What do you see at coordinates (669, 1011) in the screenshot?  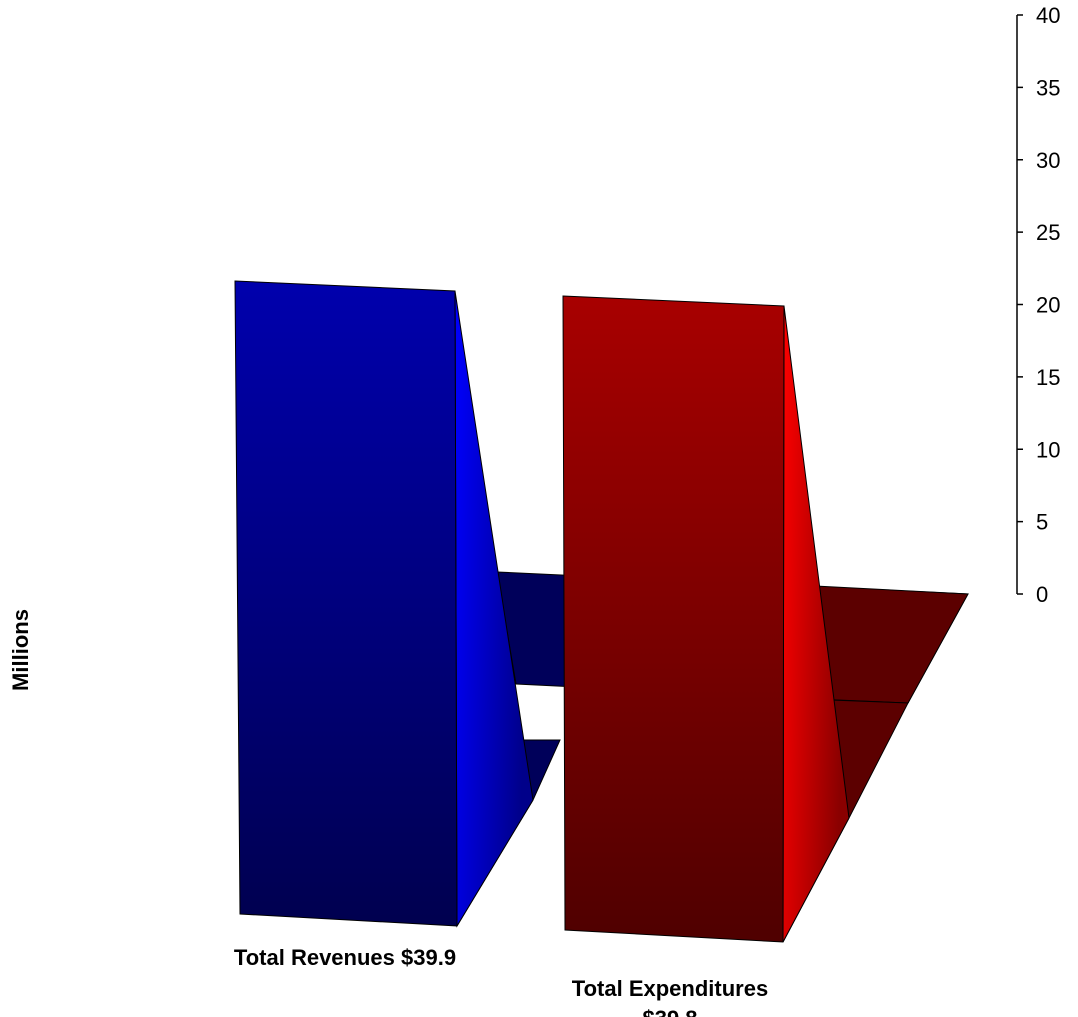 I see `category-label: $39.8` at bounding box center [669, 1011].